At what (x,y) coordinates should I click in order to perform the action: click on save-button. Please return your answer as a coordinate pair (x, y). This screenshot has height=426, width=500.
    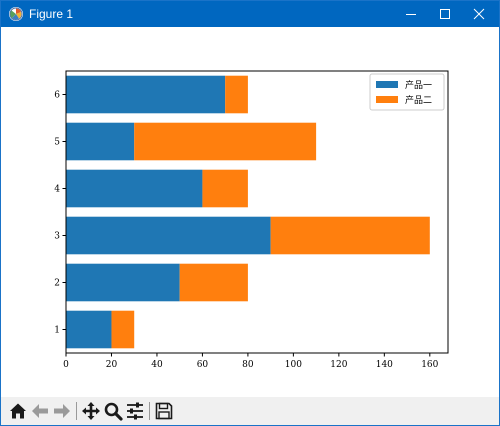
    Looking at the image, I should click on (164, 411).